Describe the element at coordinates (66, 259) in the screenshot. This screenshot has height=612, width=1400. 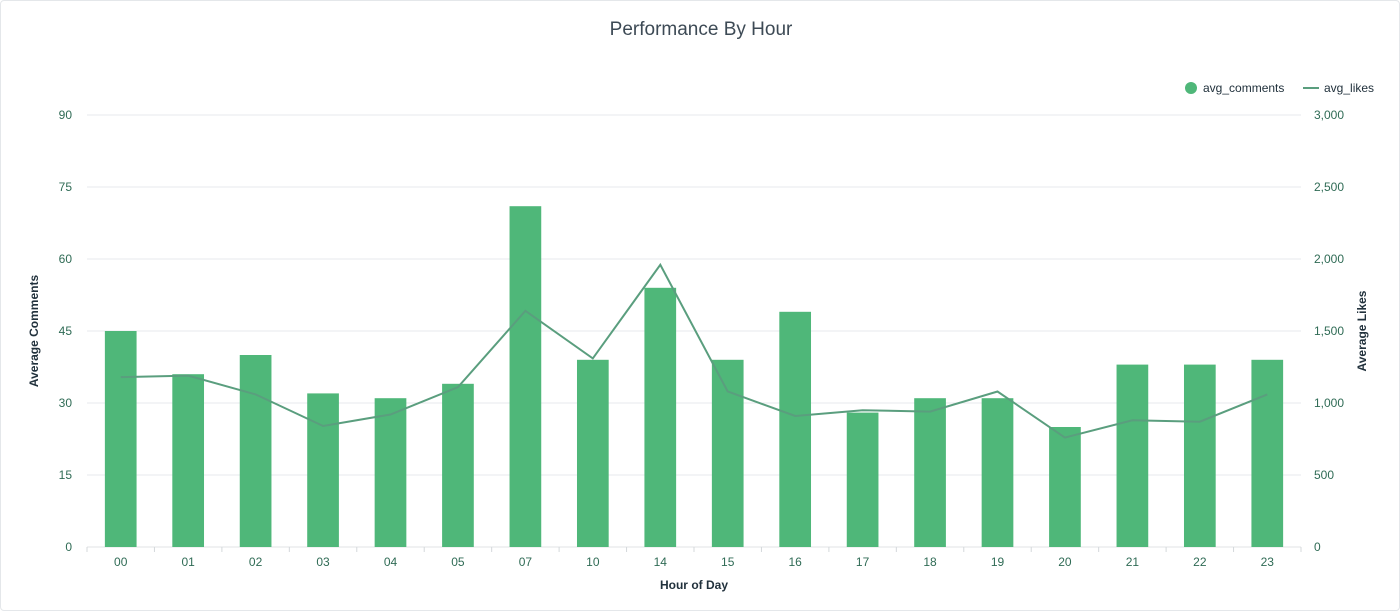
I see `left-tick-label: 60` at that location.